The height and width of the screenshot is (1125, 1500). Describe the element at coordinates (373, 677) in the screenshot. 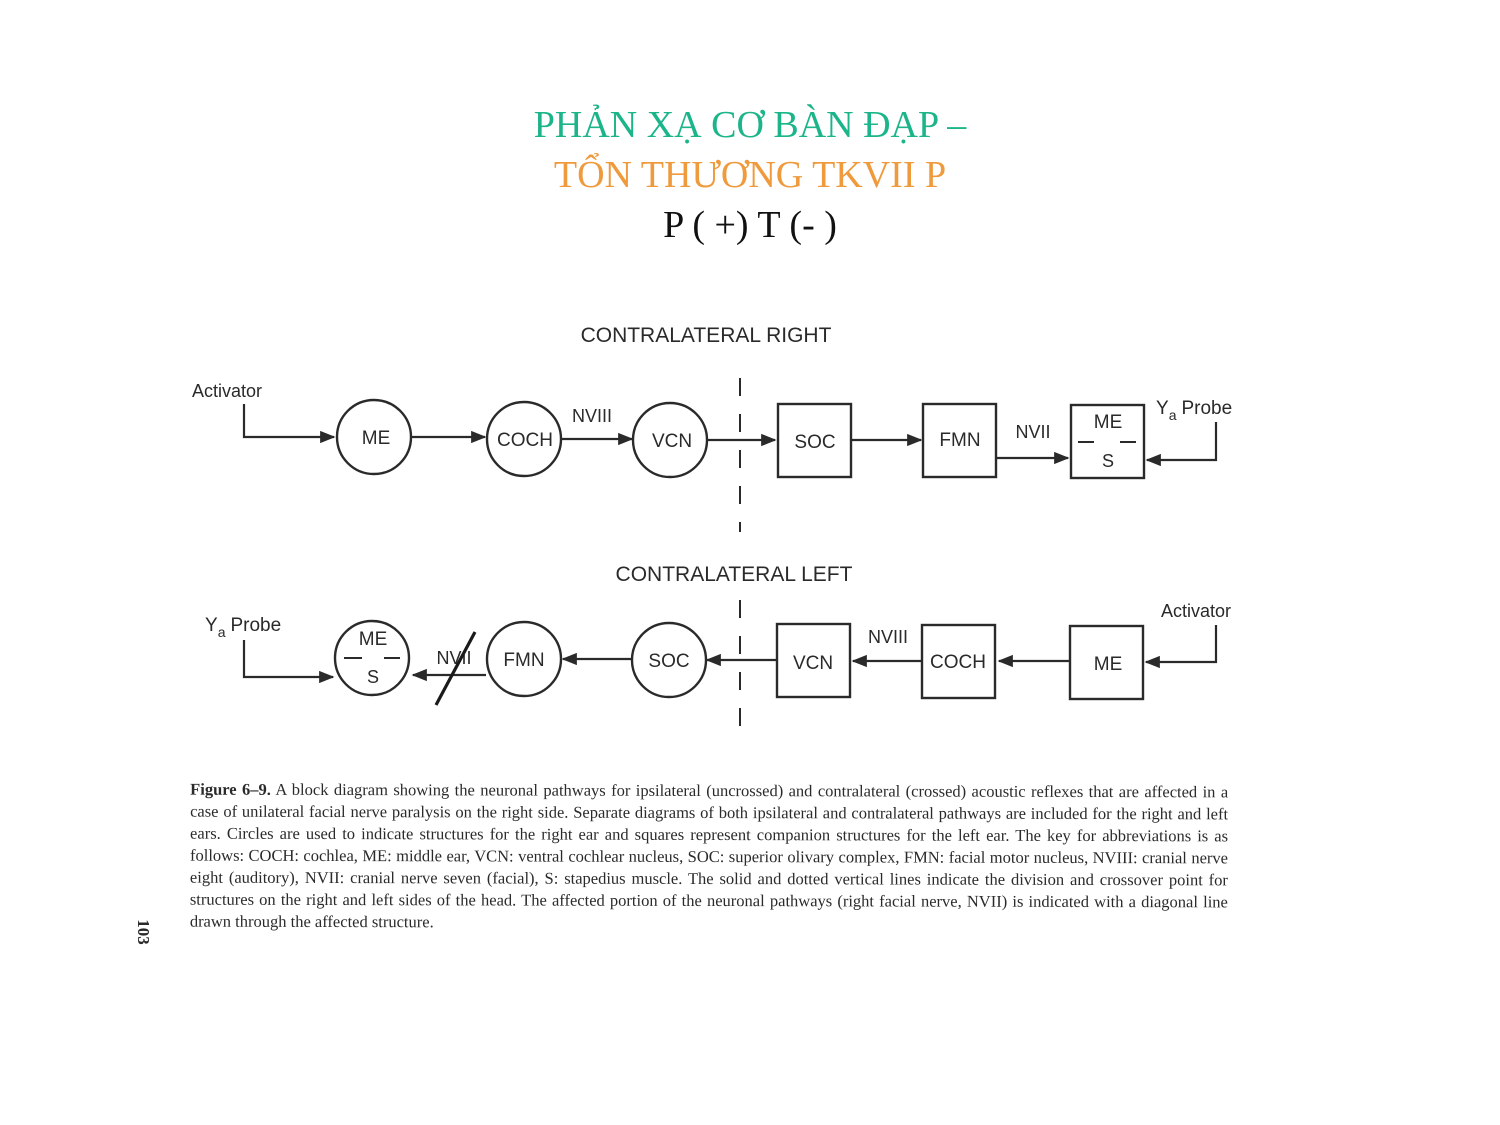

I see `left-mes-bottom-label: S` at that location.